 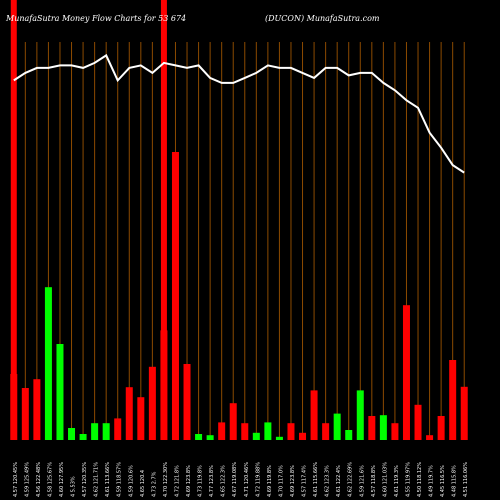 What do you see at coordinates (224, 481) in the screenshot?
I see `x-tick-label: 4.65 122.3%` at bounding box center [224, 481].